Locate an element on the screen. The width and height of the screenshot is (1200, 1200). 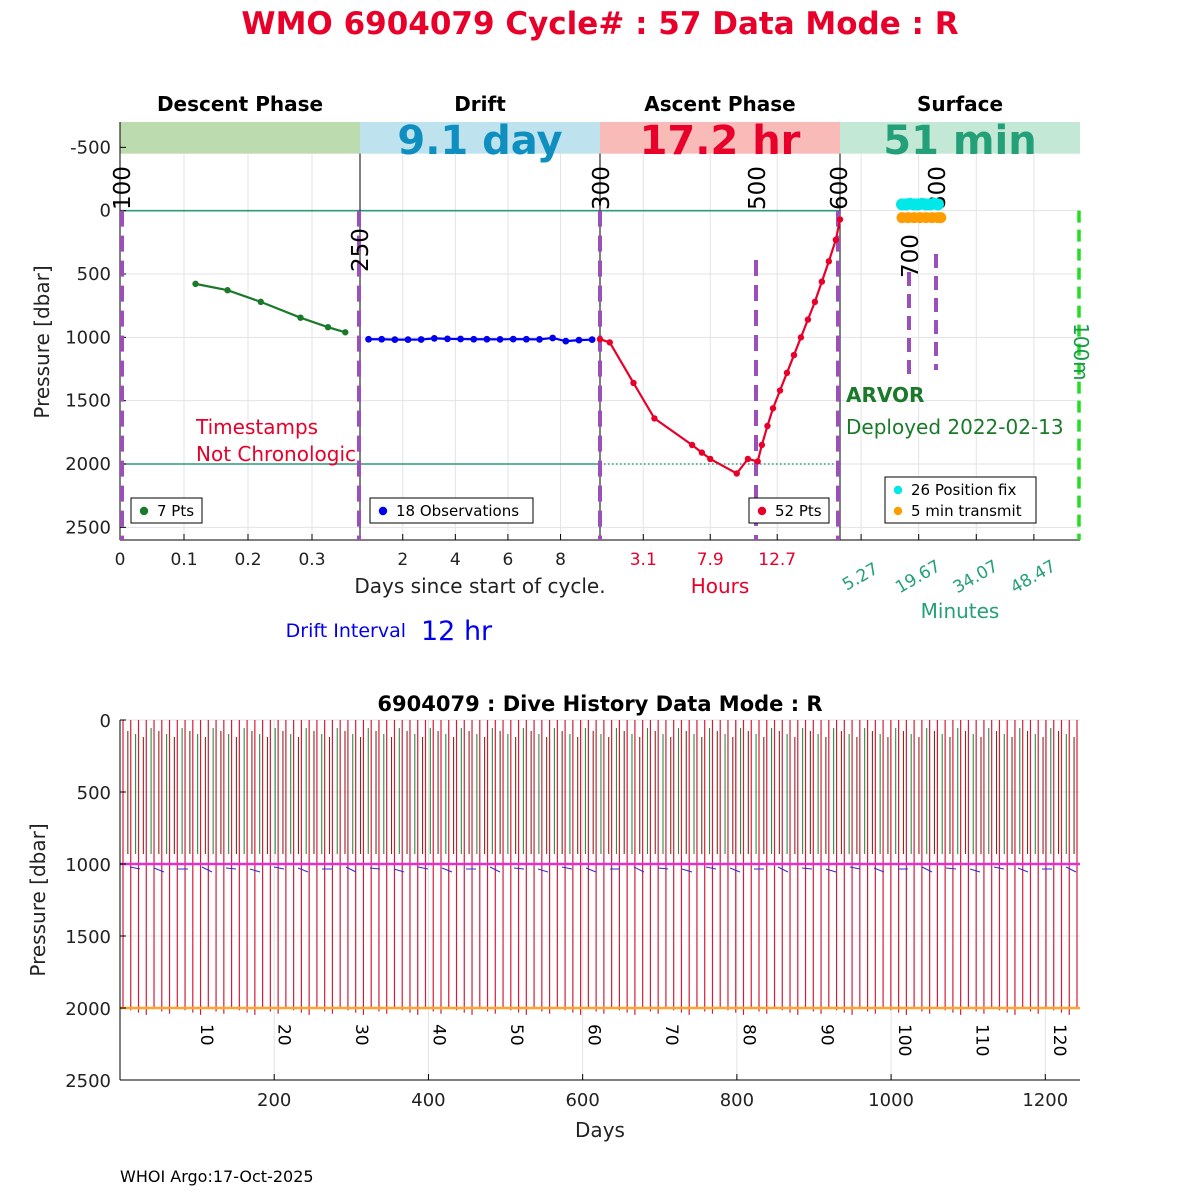
y-tick-label: 500 is located at coordinates (94, 274).